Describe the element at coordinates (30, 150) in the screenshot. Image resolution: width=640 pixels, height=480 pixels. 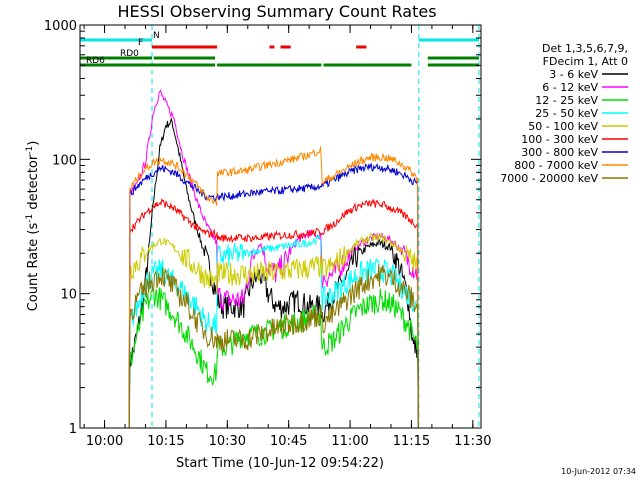
I see `y-axis-label-sup2: -1` at that location.